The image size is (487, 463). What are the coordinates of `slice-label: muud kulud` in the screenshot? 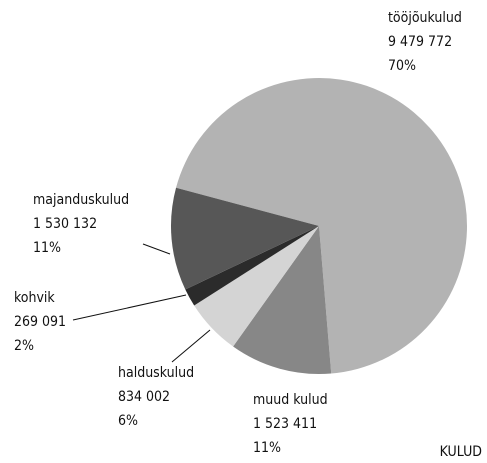 It's located at (290, 400).